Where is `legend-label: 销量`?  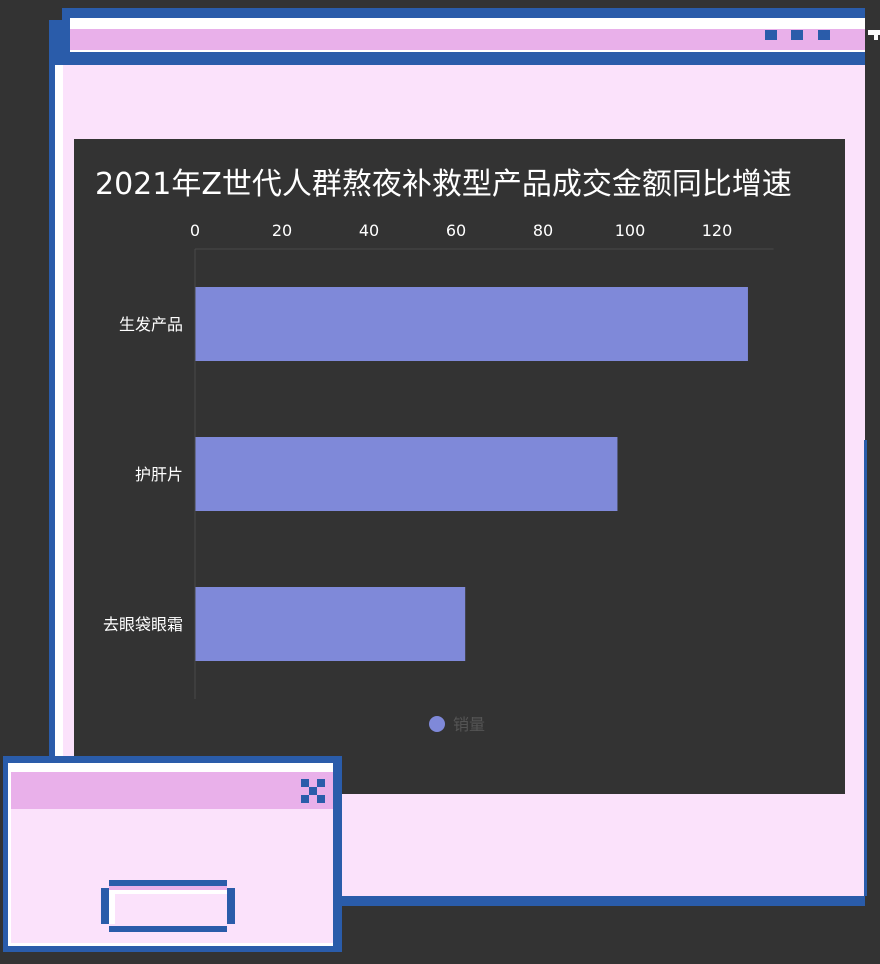 legend-label: 销量 is located at coordinates (469, 724).